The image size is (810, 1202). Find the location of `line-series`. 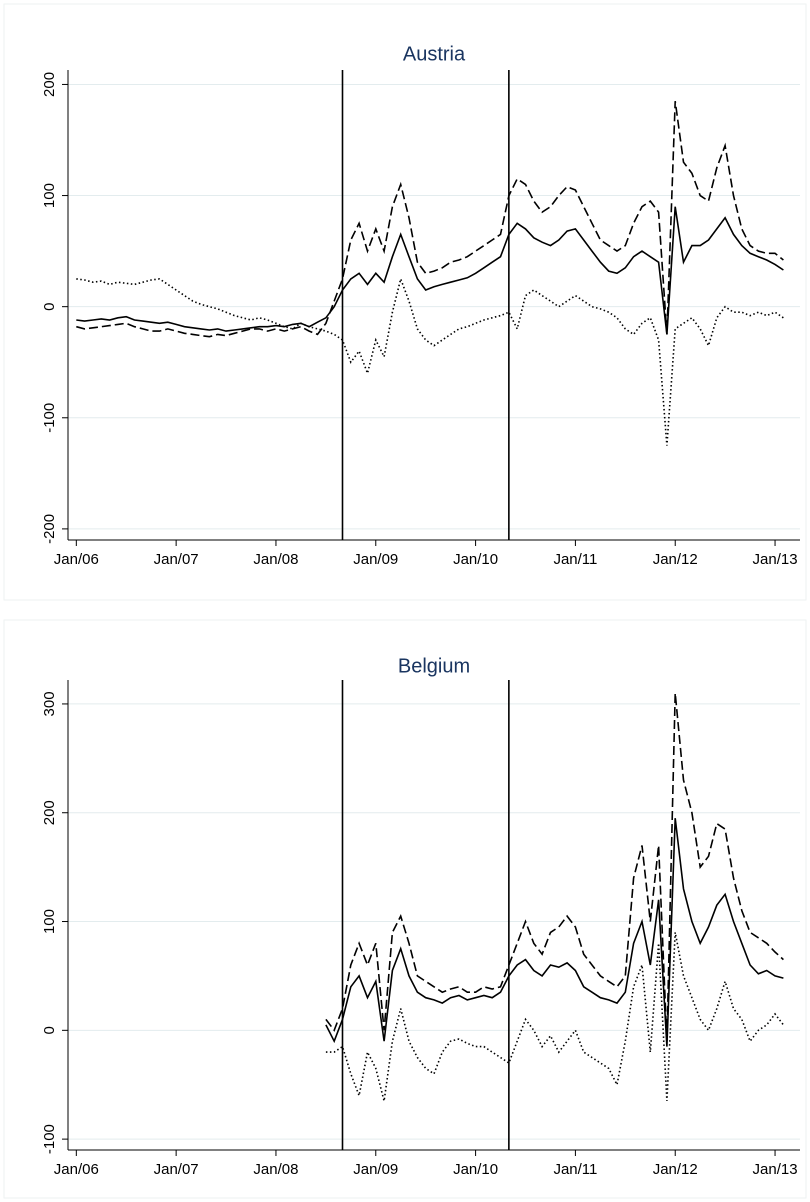

line-series is located at coordinates (554, 932).